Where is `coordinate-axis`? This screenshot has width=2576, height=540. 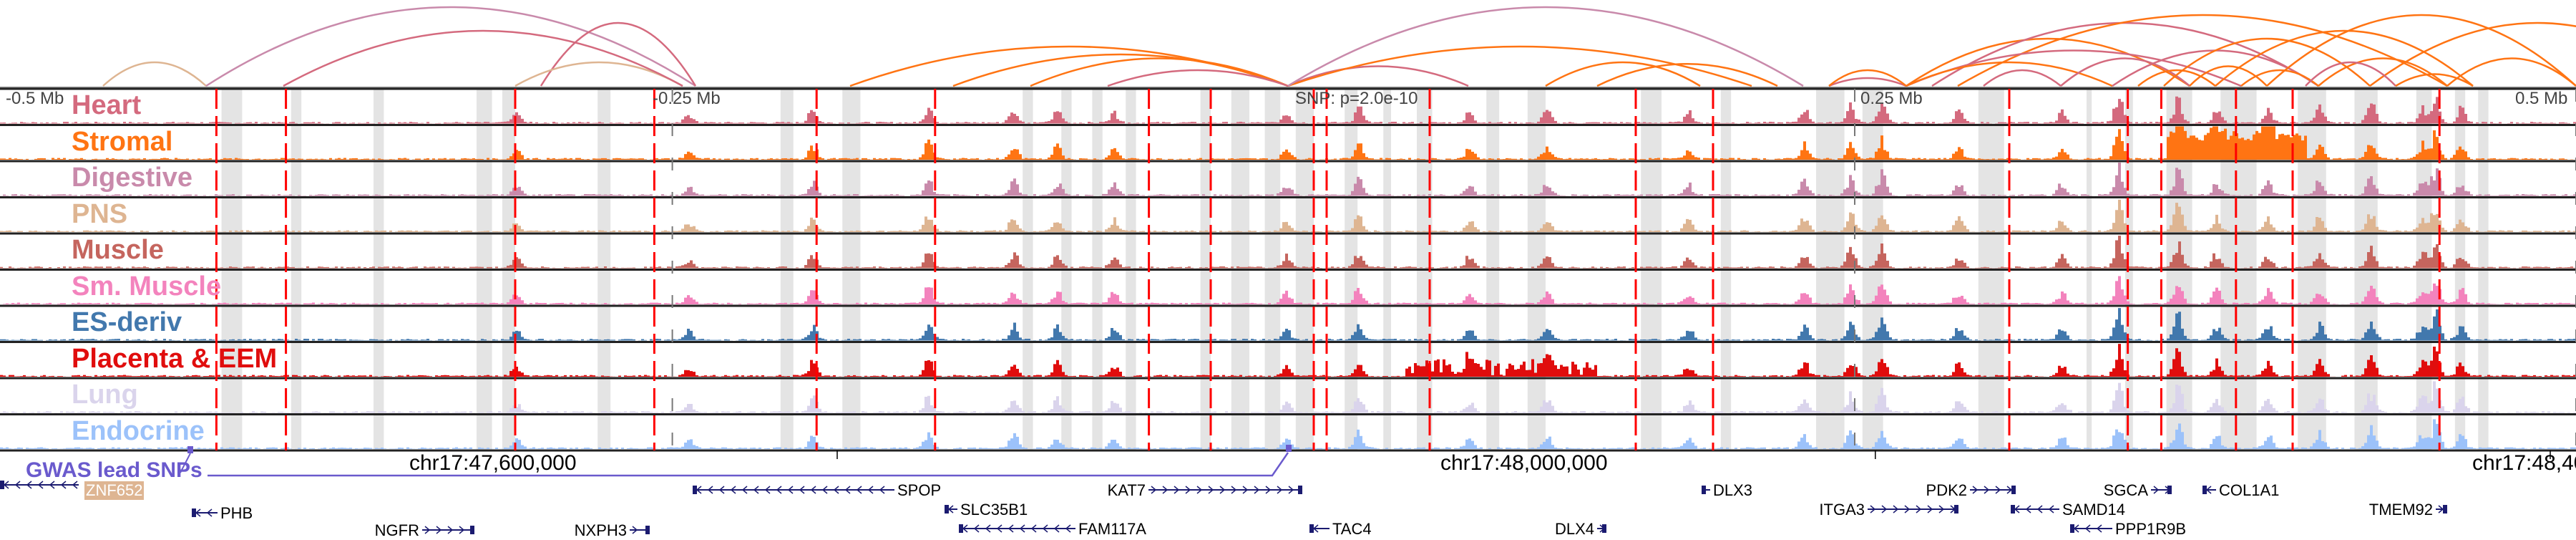 coordinate-axis is located at coordinates (1365, 461).